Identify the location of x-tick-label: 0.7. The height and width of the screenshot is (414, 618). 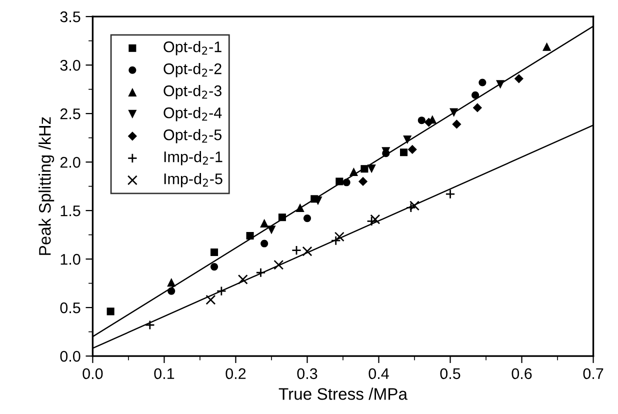
(593, 374).